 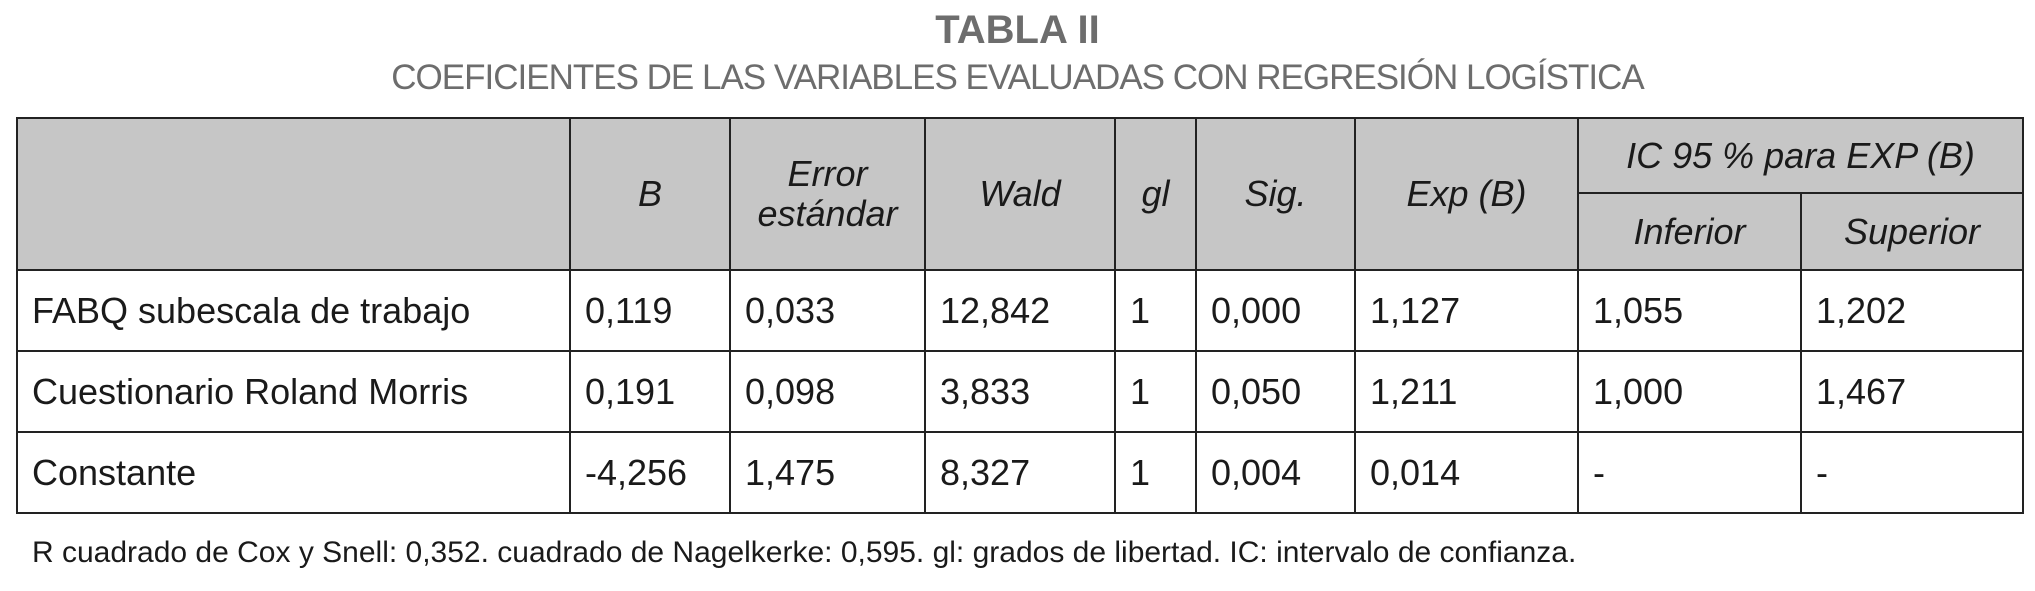 What do you see at coordinates (1466, 391) in the screenshot?
I see `cell-exp: 1,211` at bounding box center [1466, 391].